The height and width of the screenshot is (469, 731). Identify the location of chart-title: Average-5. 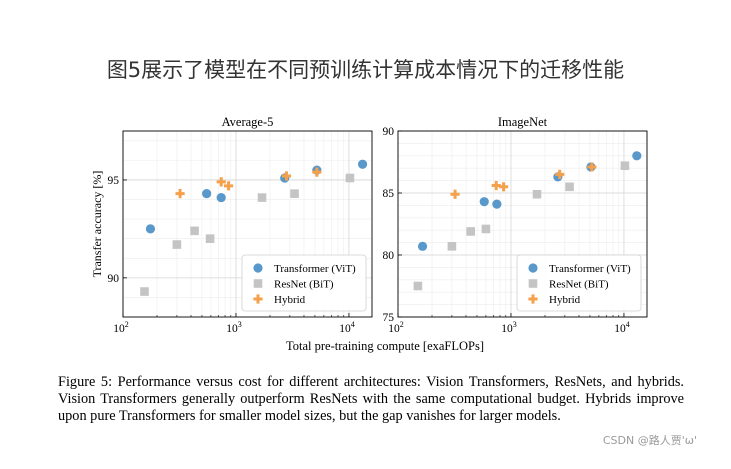
(248, 122).